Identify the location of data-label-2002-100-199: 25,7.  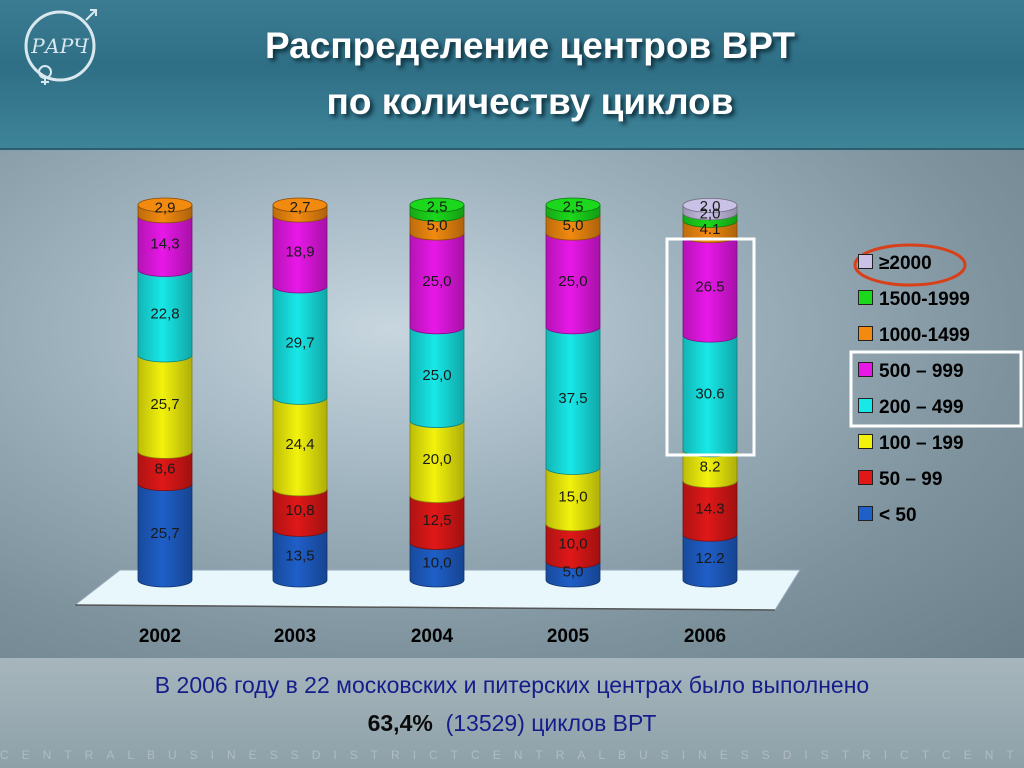
(164, 404).